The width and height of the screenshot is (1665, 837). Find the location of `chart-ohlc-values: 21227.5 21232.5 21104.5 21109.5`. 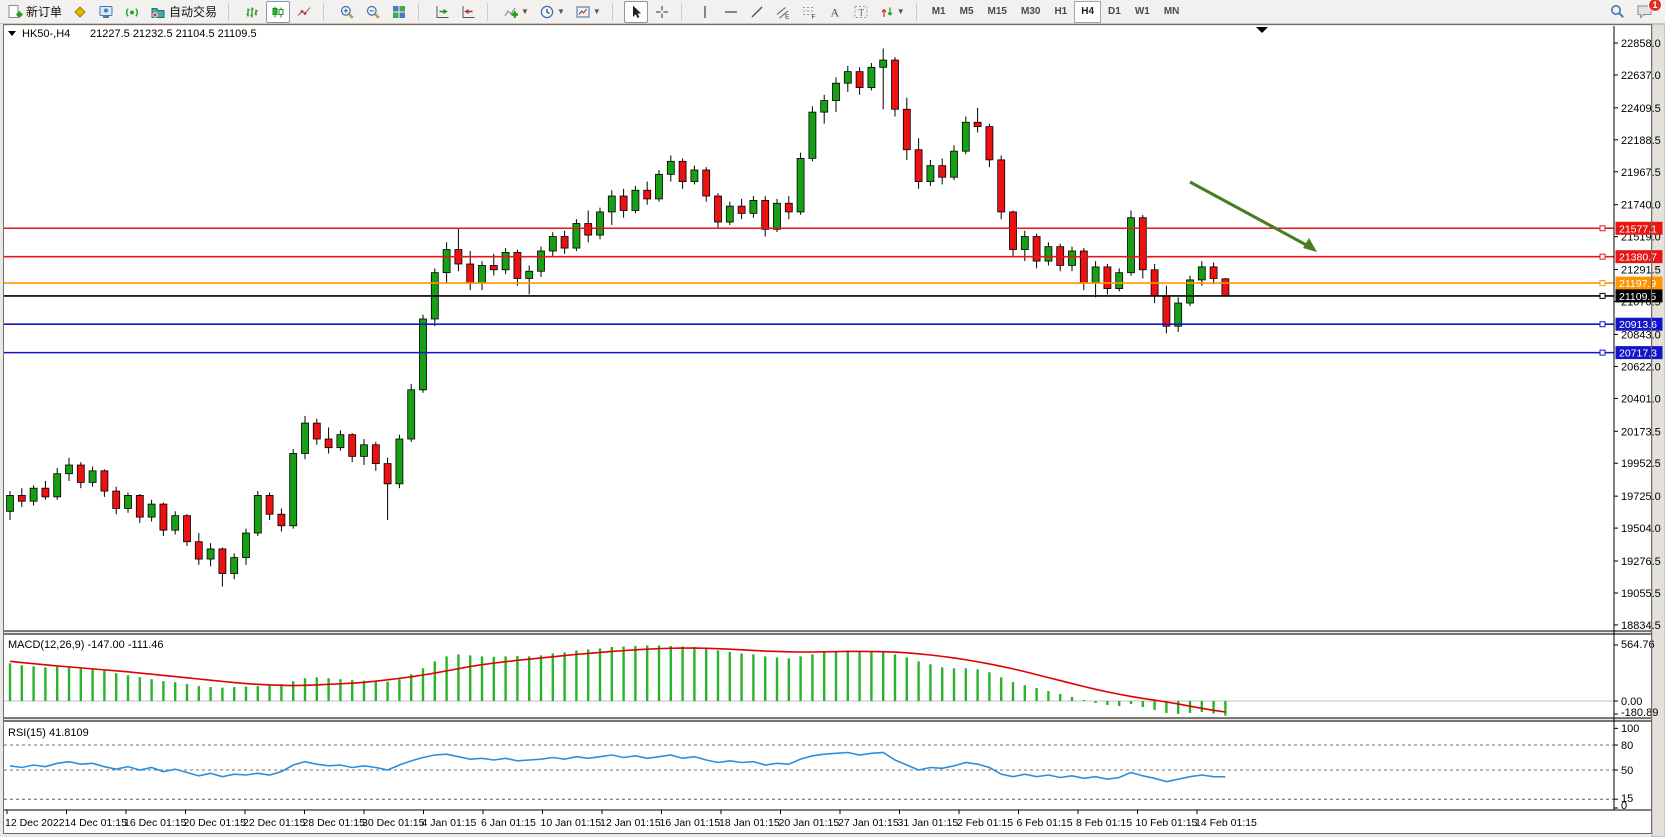

chart-ohlc-values: 21227.5 21232.5 21104.5 21109.5 is located at coordinates (173, 34).